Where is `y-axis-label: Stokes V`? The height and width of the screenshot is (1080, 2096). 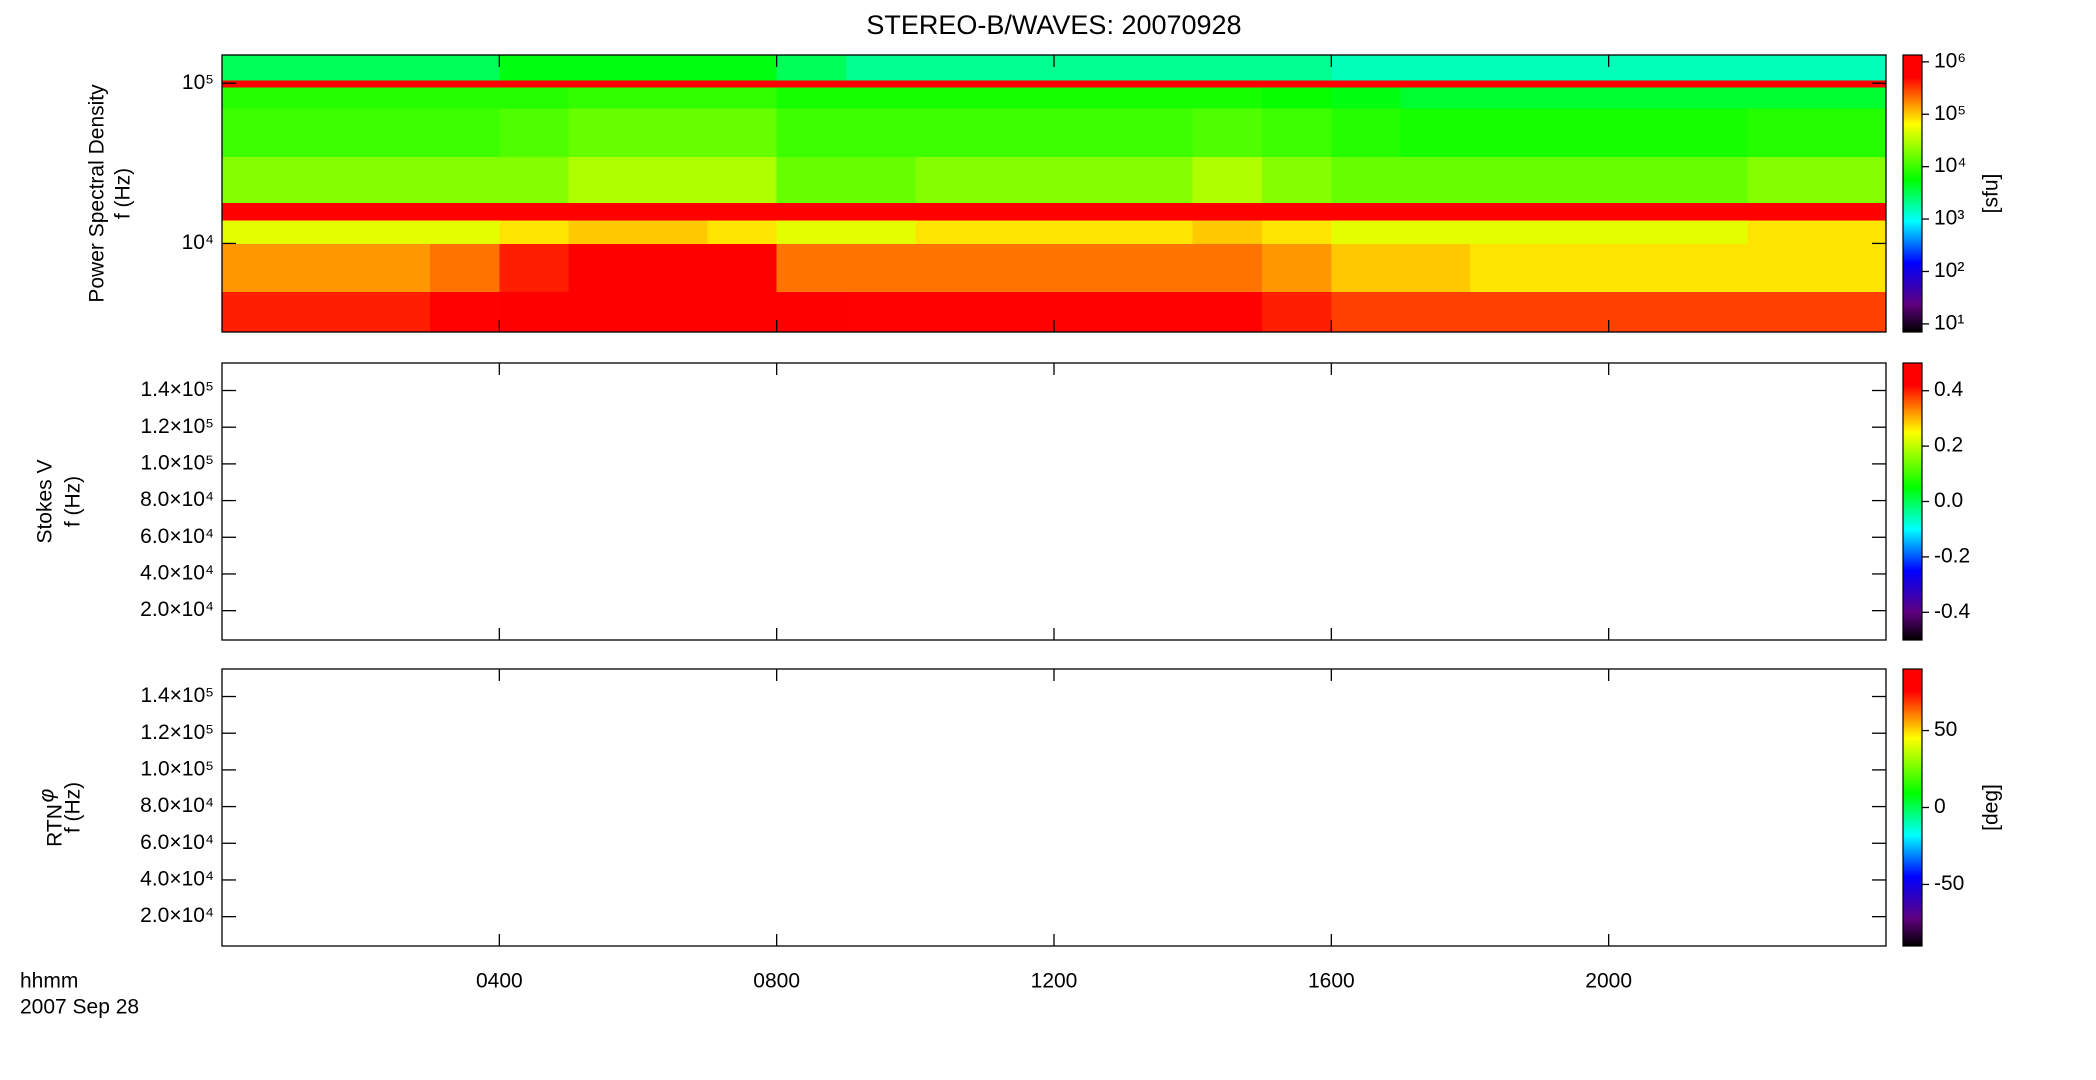
y-axis-label: Stokes V is located at coordinates (45, 501).